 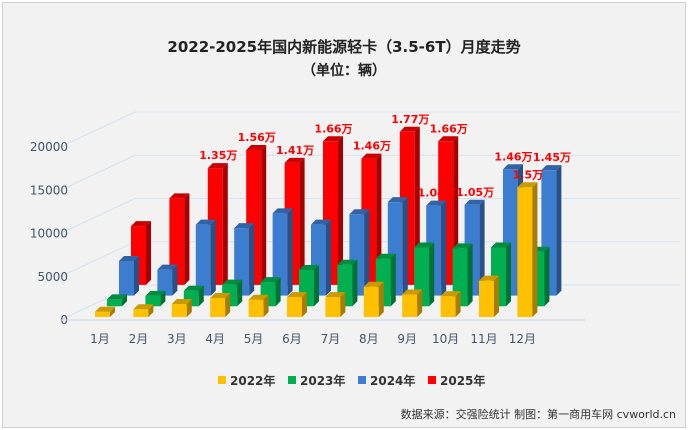 What do you see at coordinates (167, 280) in the screenshot?
I see `bar-2024年-2月` at bounding box center [167, 280].